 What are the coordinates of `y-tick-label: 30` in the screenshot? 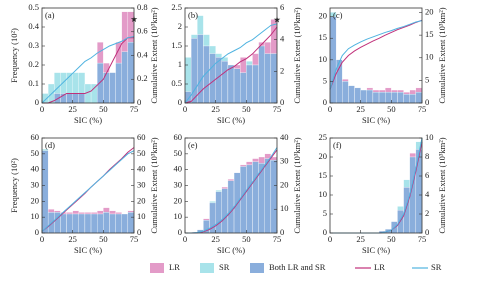 It's located at (178, 184).